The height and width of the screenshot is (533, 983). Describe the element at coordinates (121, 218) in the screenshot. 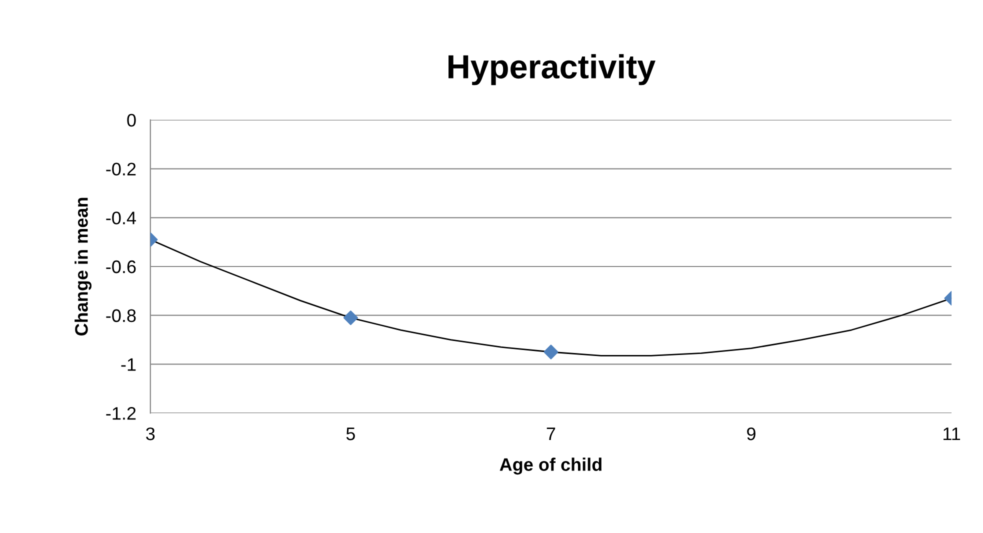

I see `y-tick-label: -0.4` at that location.